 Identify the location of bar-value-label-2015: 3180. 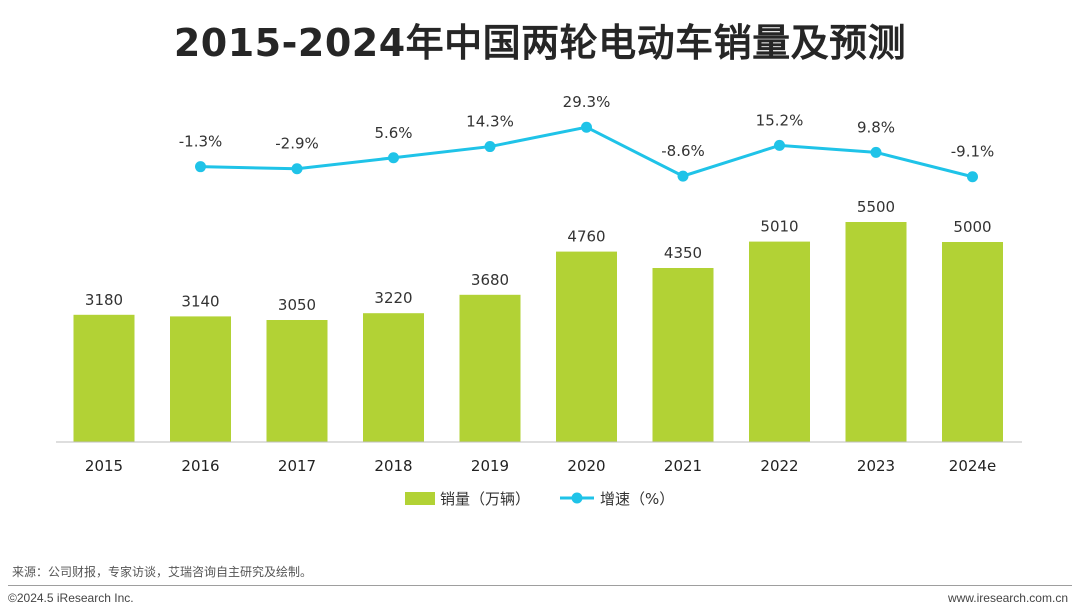
(104, 300).